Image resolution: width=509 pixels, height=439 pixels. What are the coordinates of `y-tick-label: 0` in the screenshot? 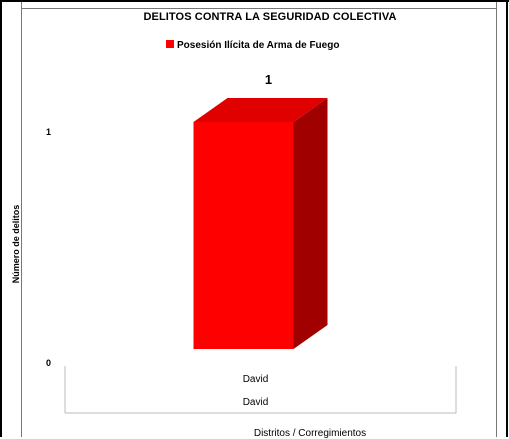 It's located at (48, 363).